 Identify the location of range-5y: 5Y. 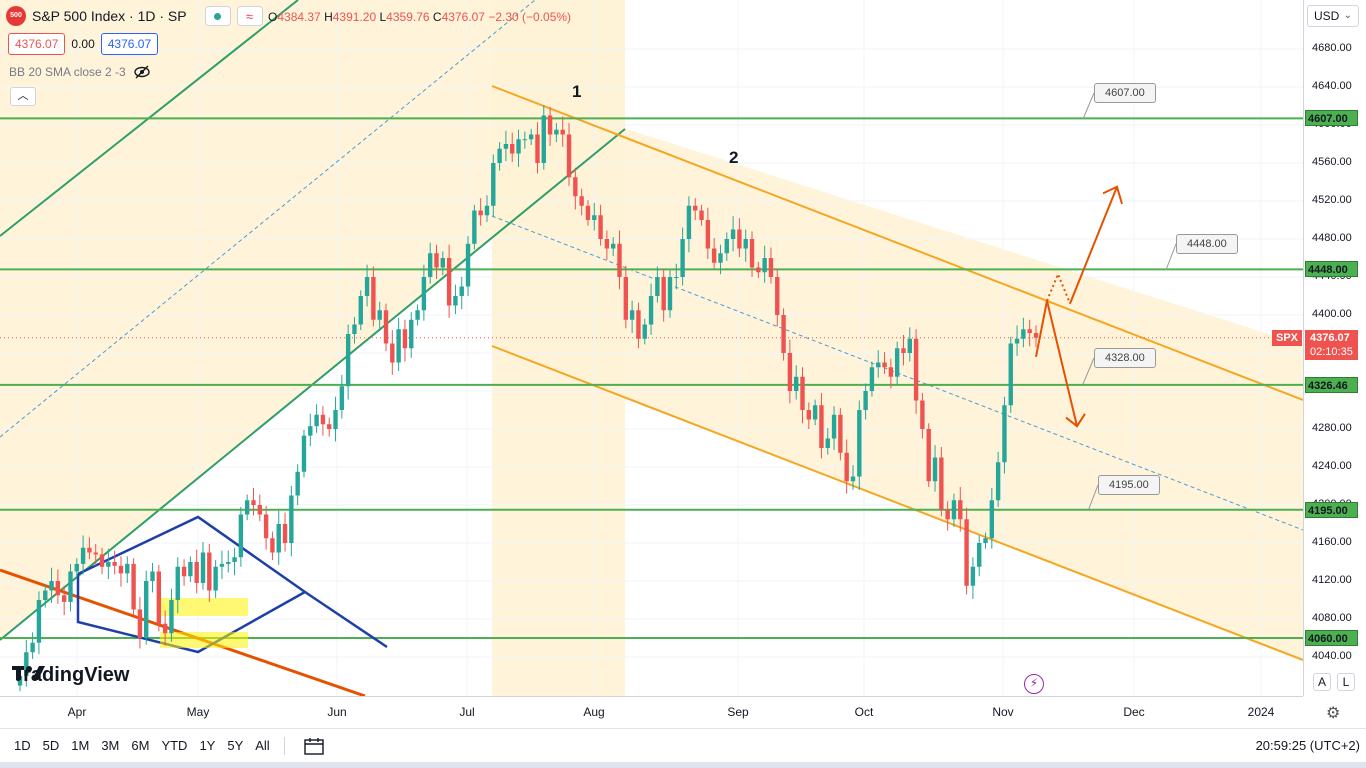
(235, 745).